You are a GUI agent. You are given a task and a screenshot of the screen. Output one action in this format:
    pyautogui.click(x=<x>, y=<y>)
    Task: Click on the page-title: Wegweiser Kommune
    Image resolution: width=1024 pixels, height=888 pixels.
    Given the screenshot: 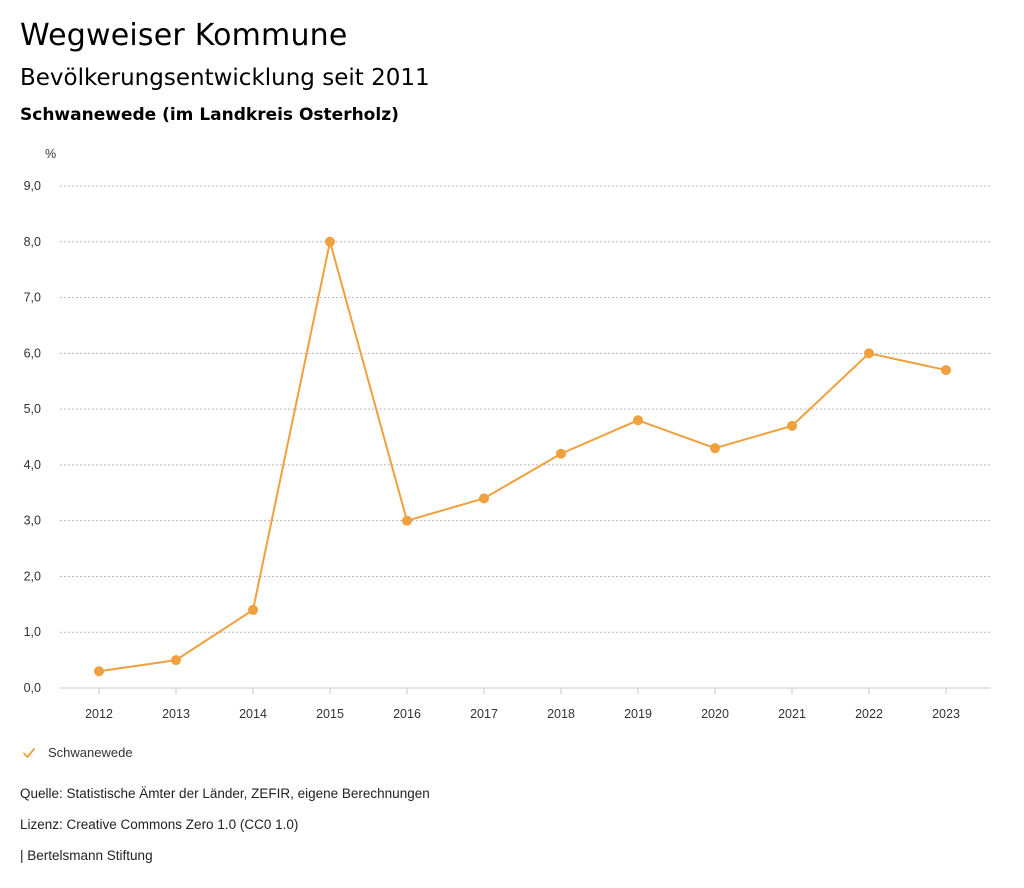 What is the action you would take?
    pyautogui.click(x=184, y=35)
    